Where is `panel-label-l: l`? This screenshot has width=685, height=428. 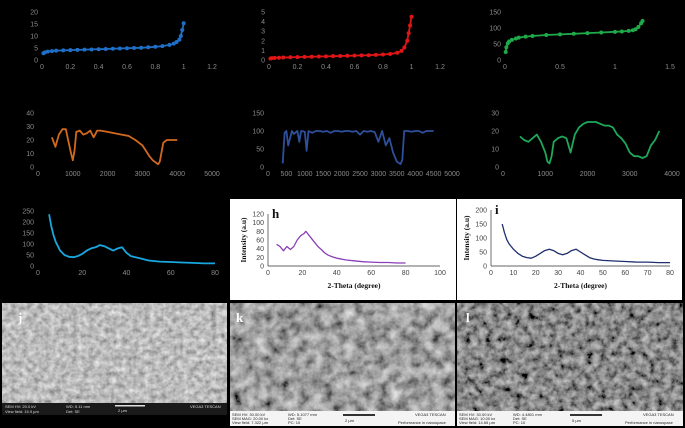 panel-label-l: l is located at coordinates (468, 317).